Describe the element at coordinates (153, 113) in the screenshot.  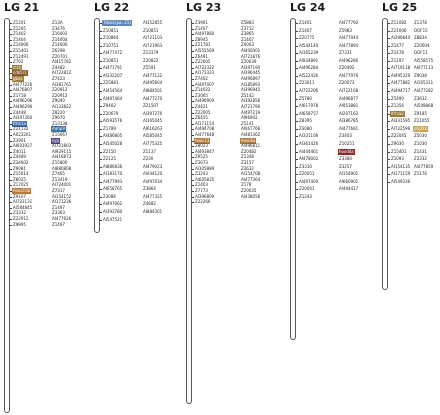
I see `marker-label: AI397270` at that location.